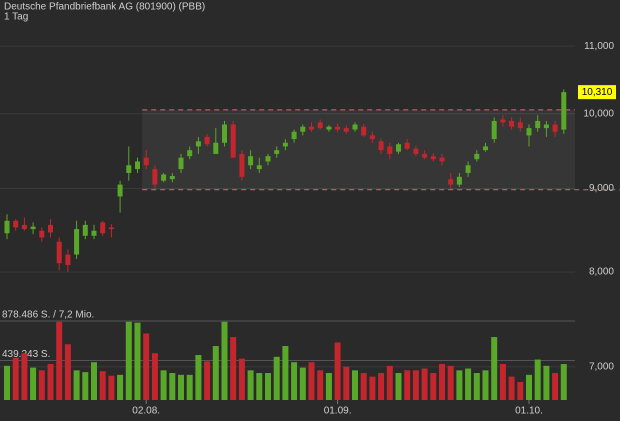 The height and width of the screenshot is (421, 620). What do you see at coordinates (599, 46) in the screenshot?
I see `y-tick-label: 11,000` at bounding box center [599, 46].